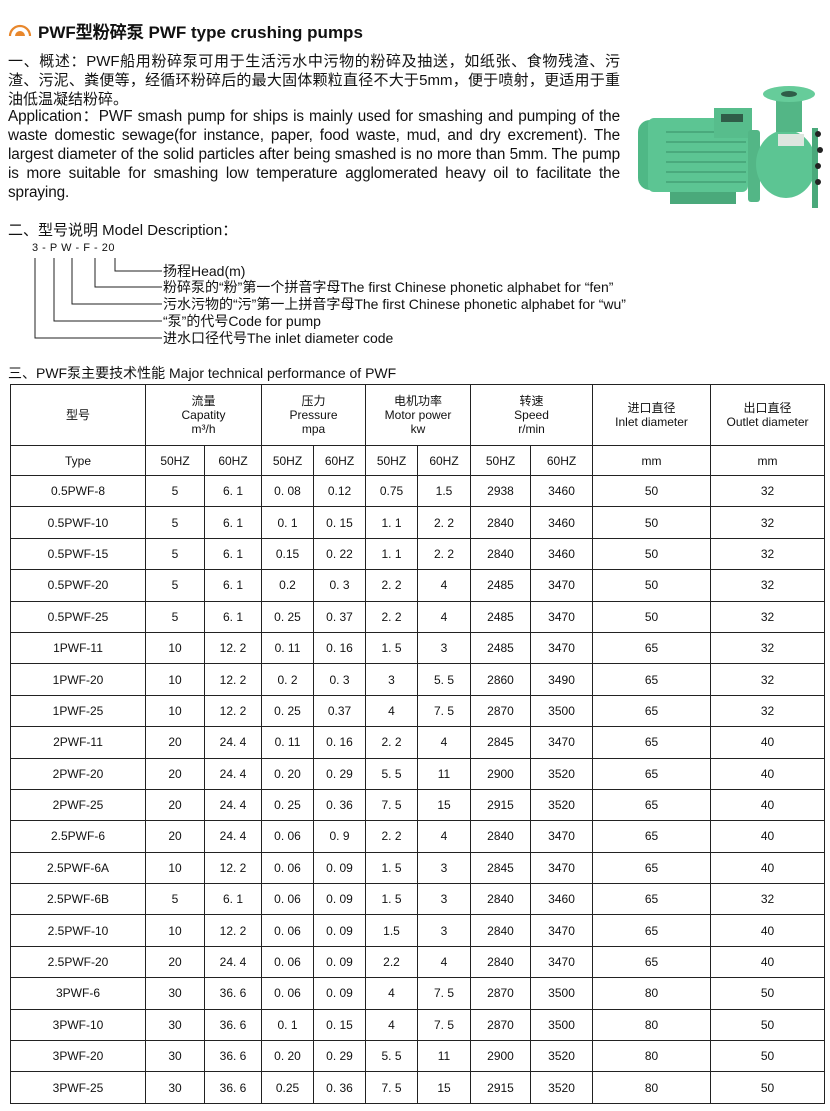 This screenshot has height=1111, width=830. I want to click on value-cell: 10, so click(175, 930).